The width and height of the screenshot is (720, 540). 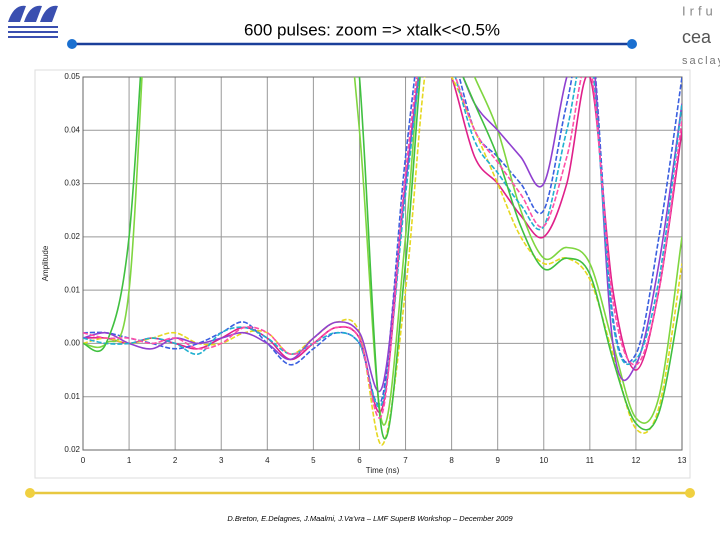 I want to click on x-tick-label: 8, so click(x=451, y=460).